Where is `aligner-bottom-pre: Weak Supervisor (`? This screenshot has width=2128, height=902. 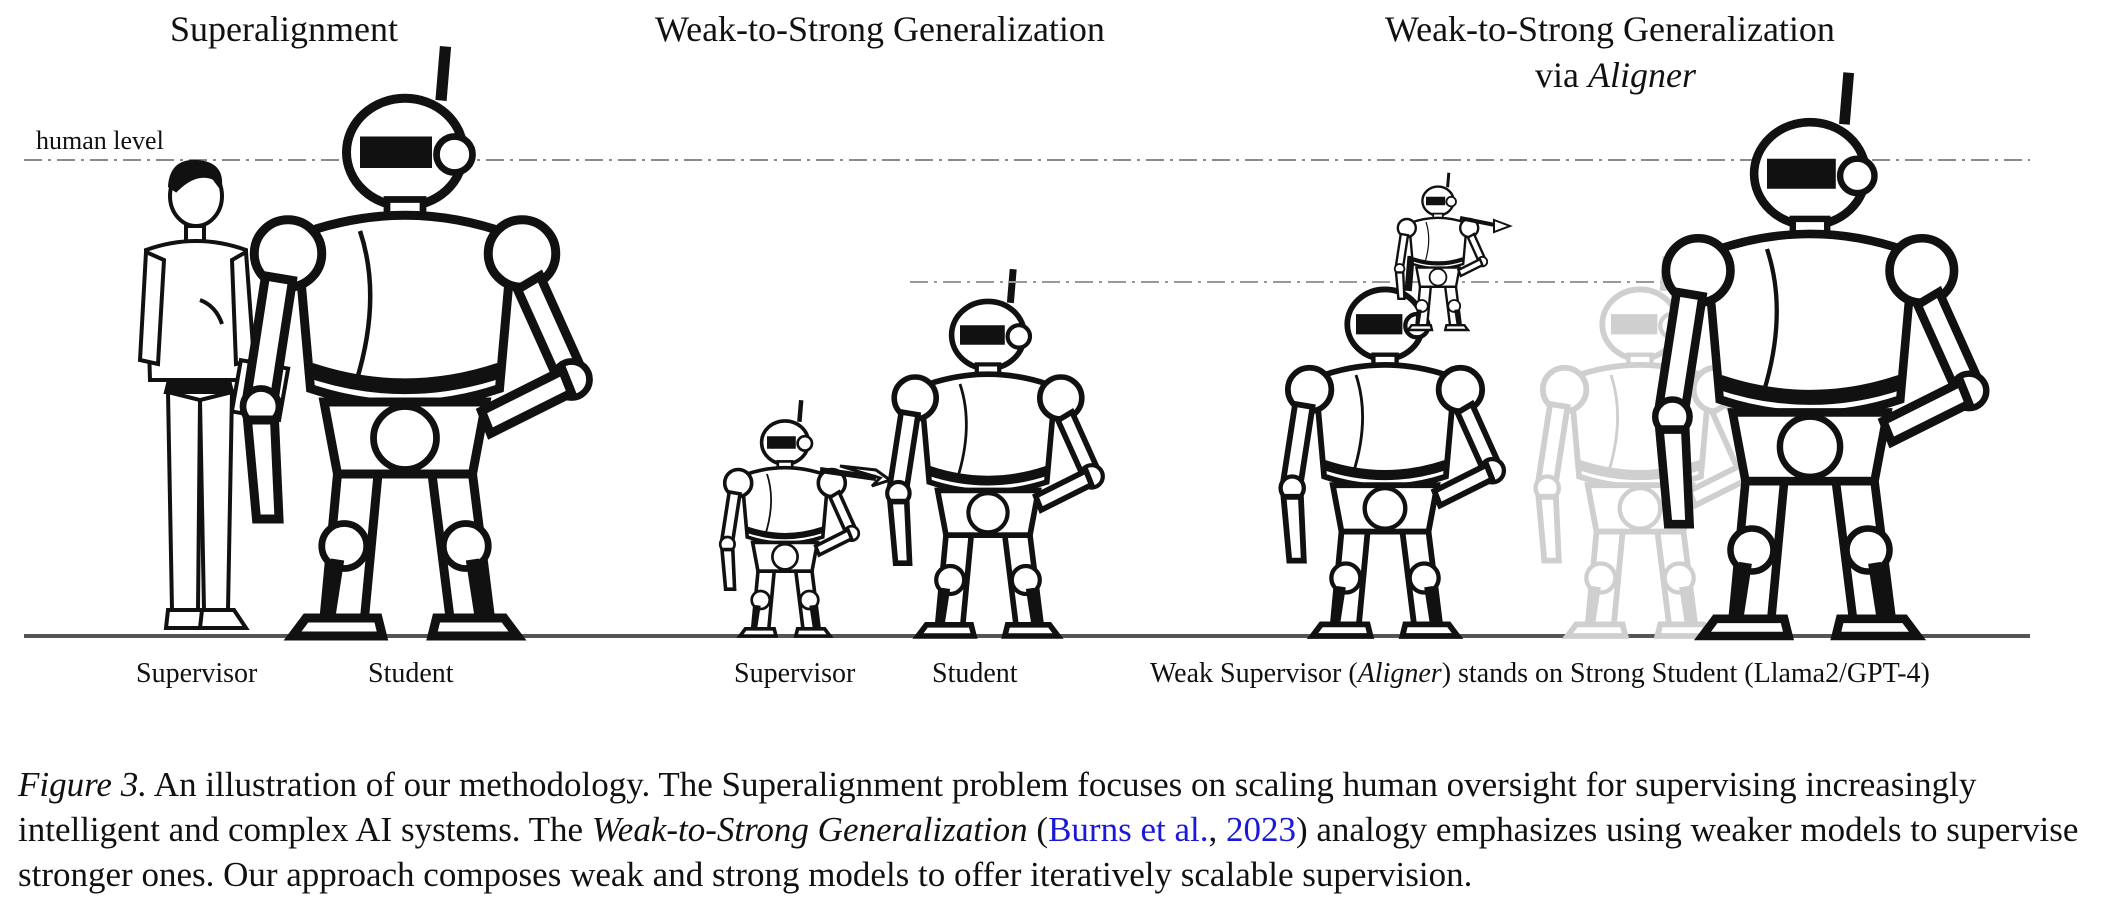
aligner-bottom-pre: Weak Supervisor ( is located at coordinates (1254, 673).